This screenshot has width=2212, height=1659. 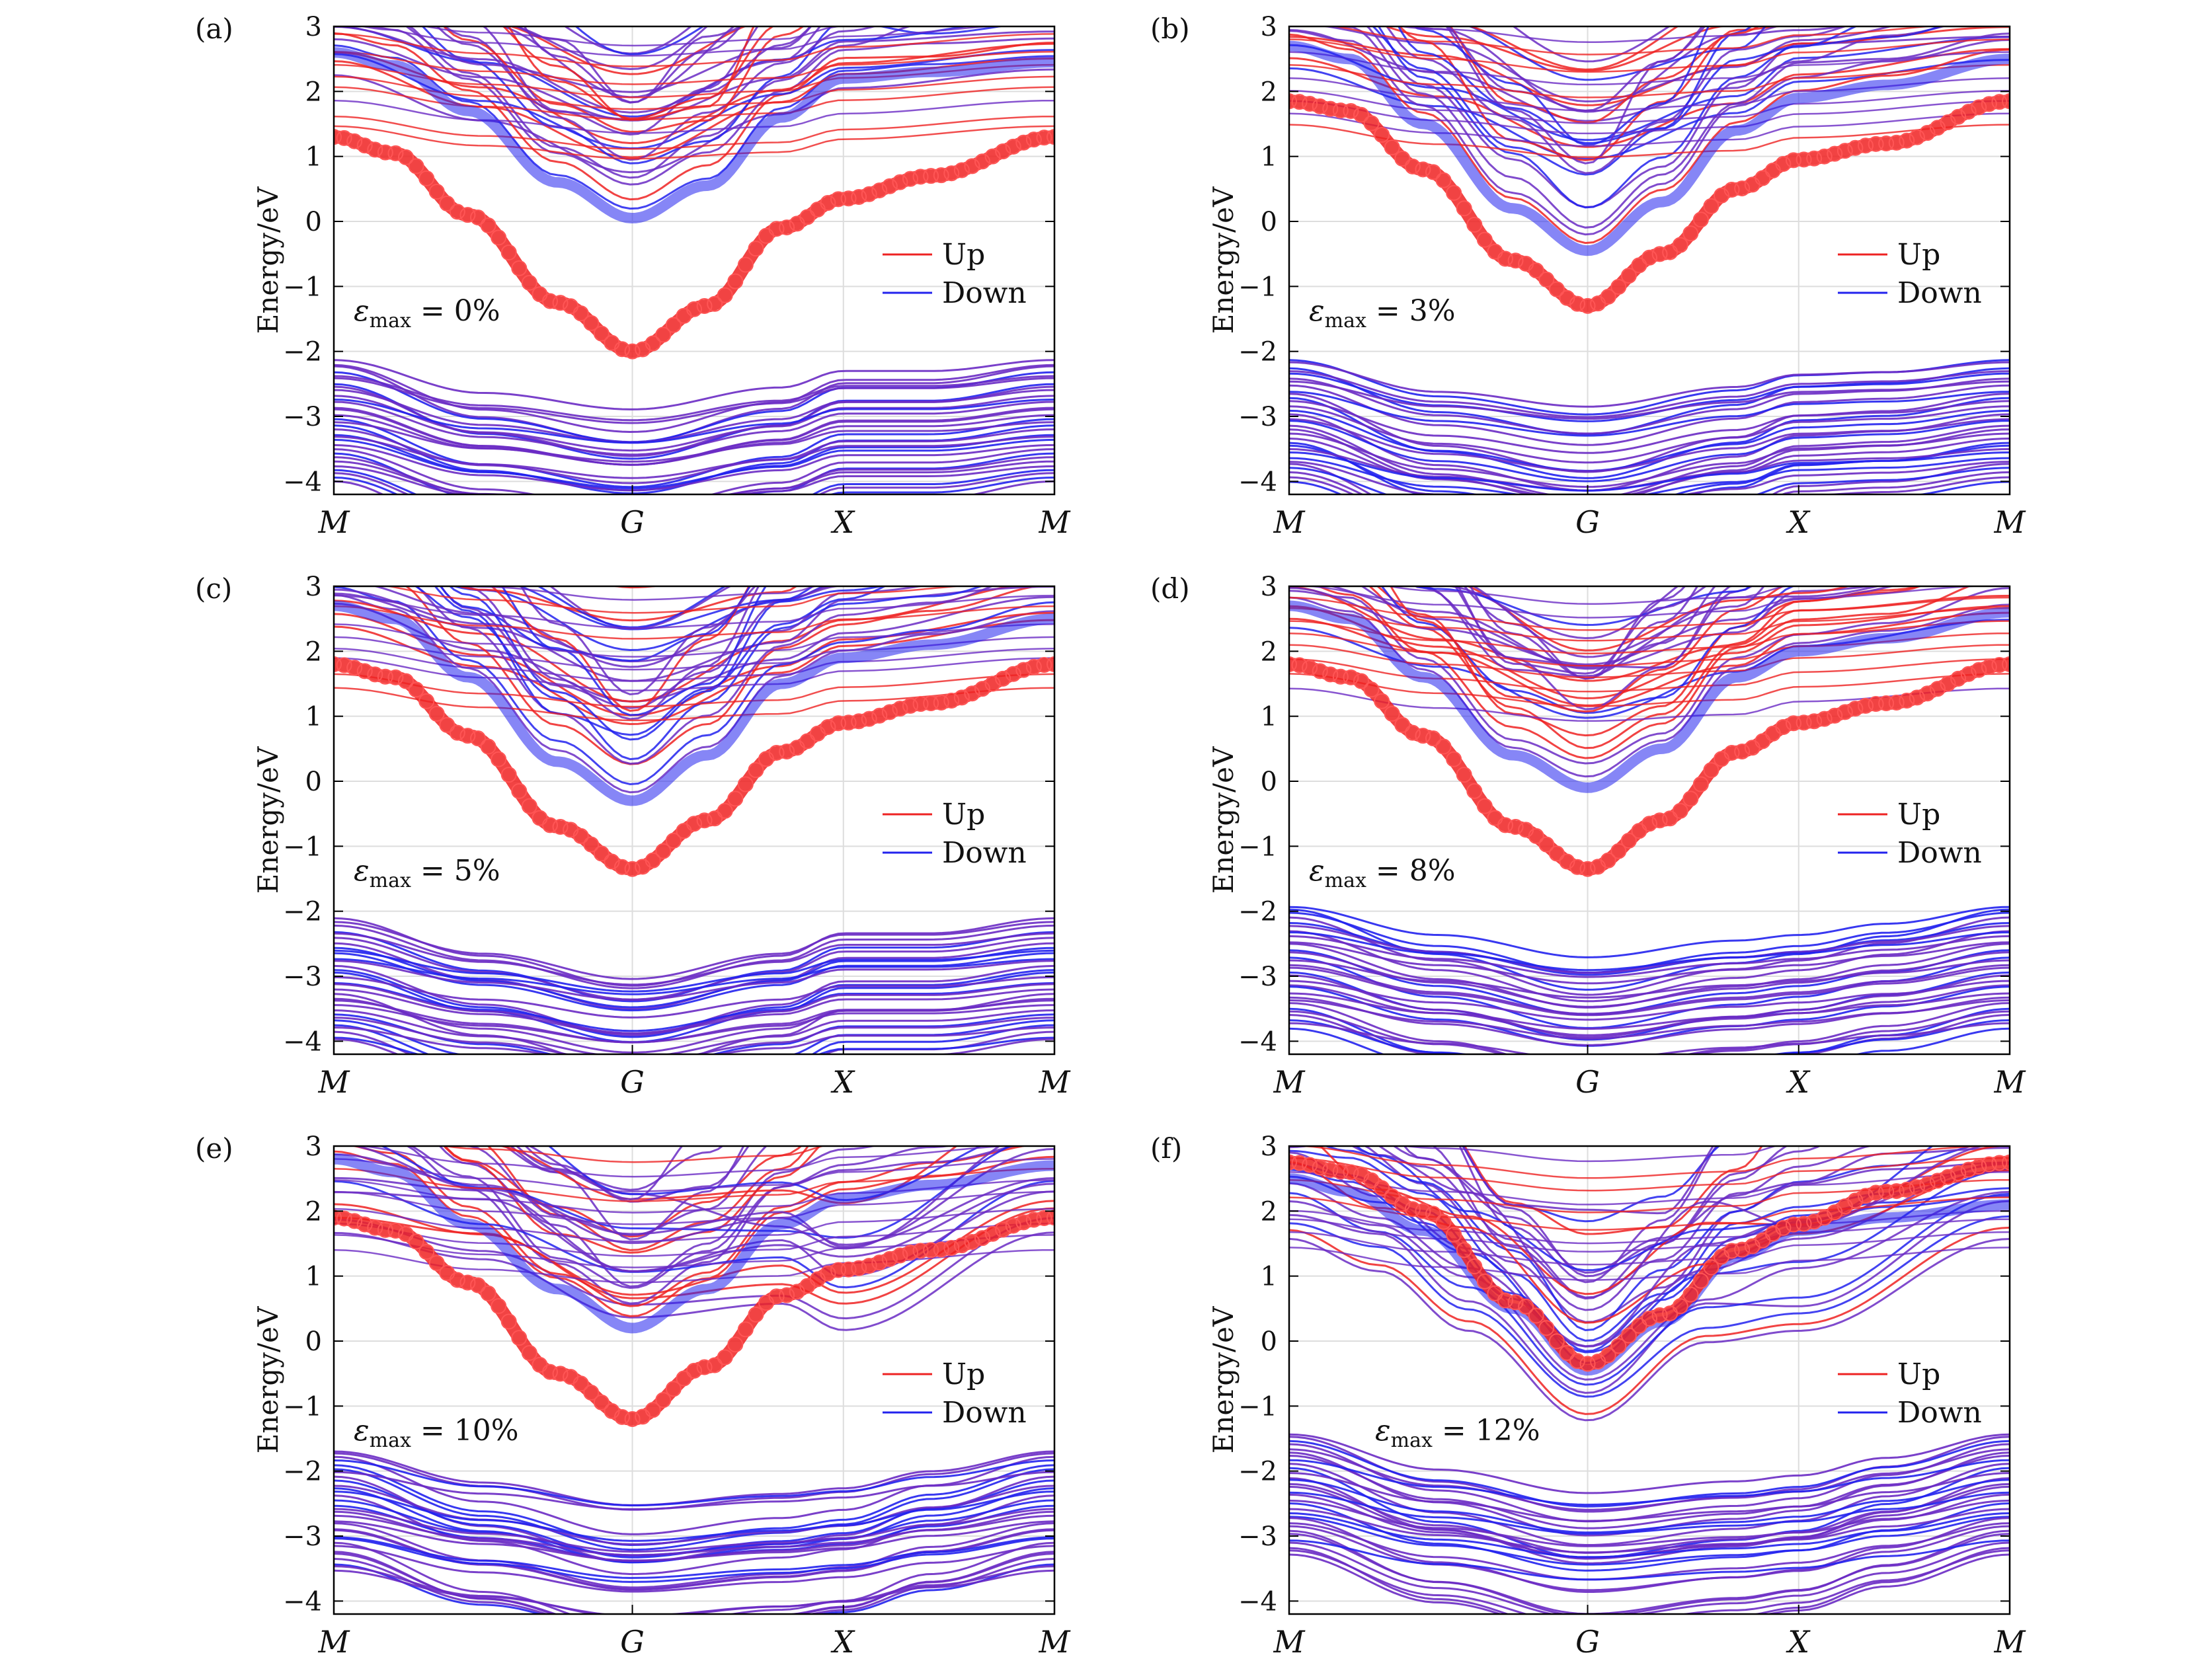 I want to click on y-tick-label: −1, so click(x=1257, y=846).